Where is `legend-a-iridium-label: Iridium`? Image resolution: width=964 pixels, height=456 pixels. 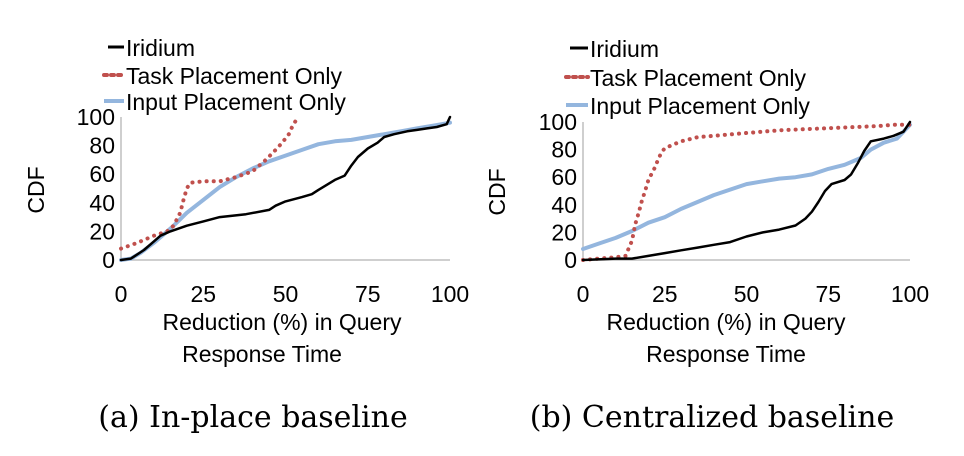 legend-a-iridium-label: Iridium is located at coordinates (160, 48).